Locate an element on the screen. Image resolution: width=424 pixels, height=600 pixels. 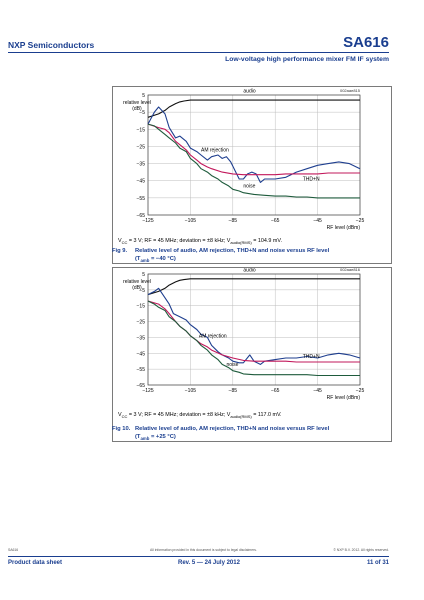
footer-doc-type: Product data sheet is located at coordinates (35, 563).